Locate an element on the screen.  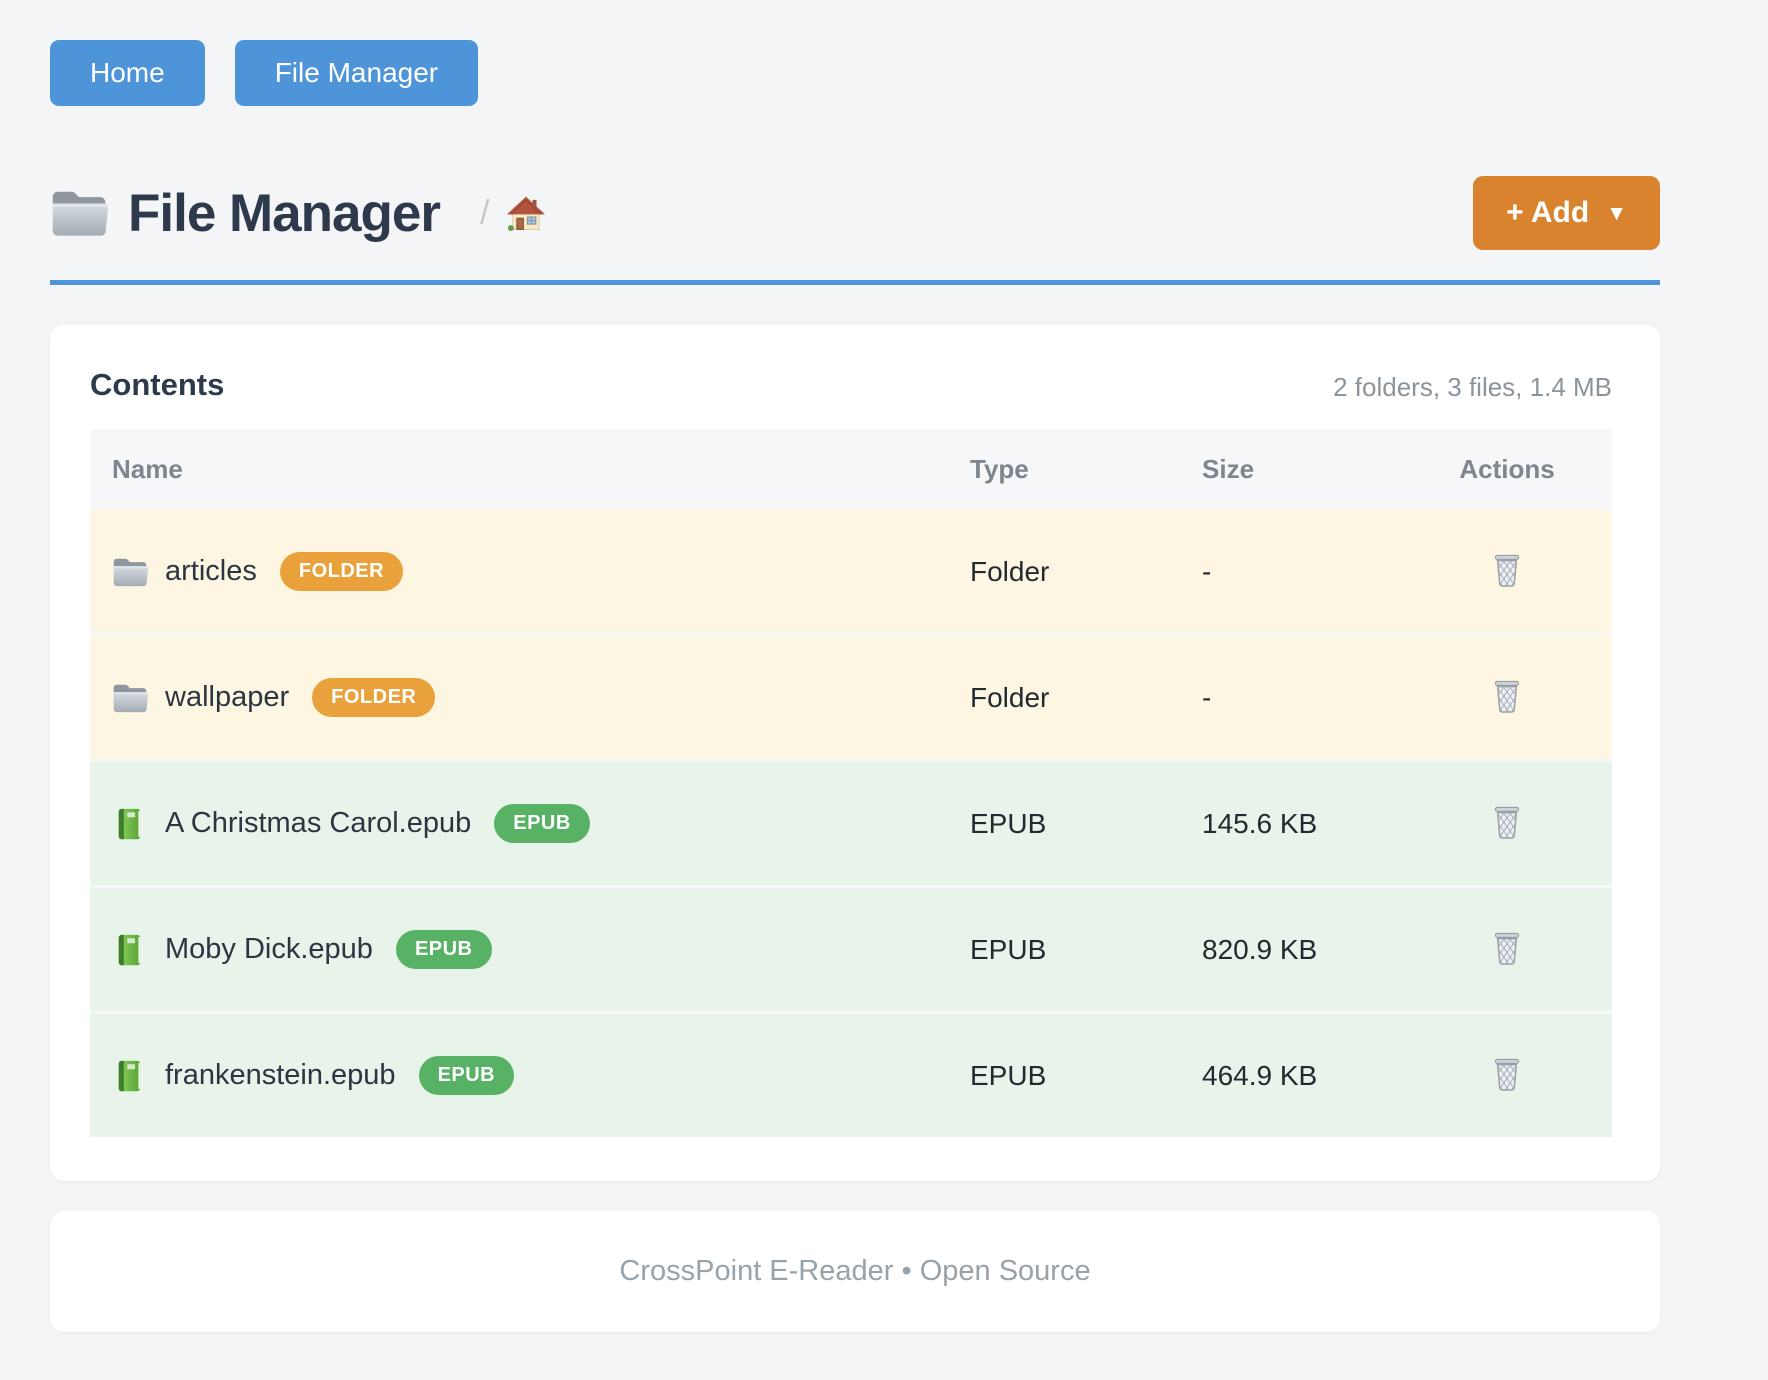
footer-text: CrossPoint E-Reader • Open Source is located at coordinates (855, 1271).